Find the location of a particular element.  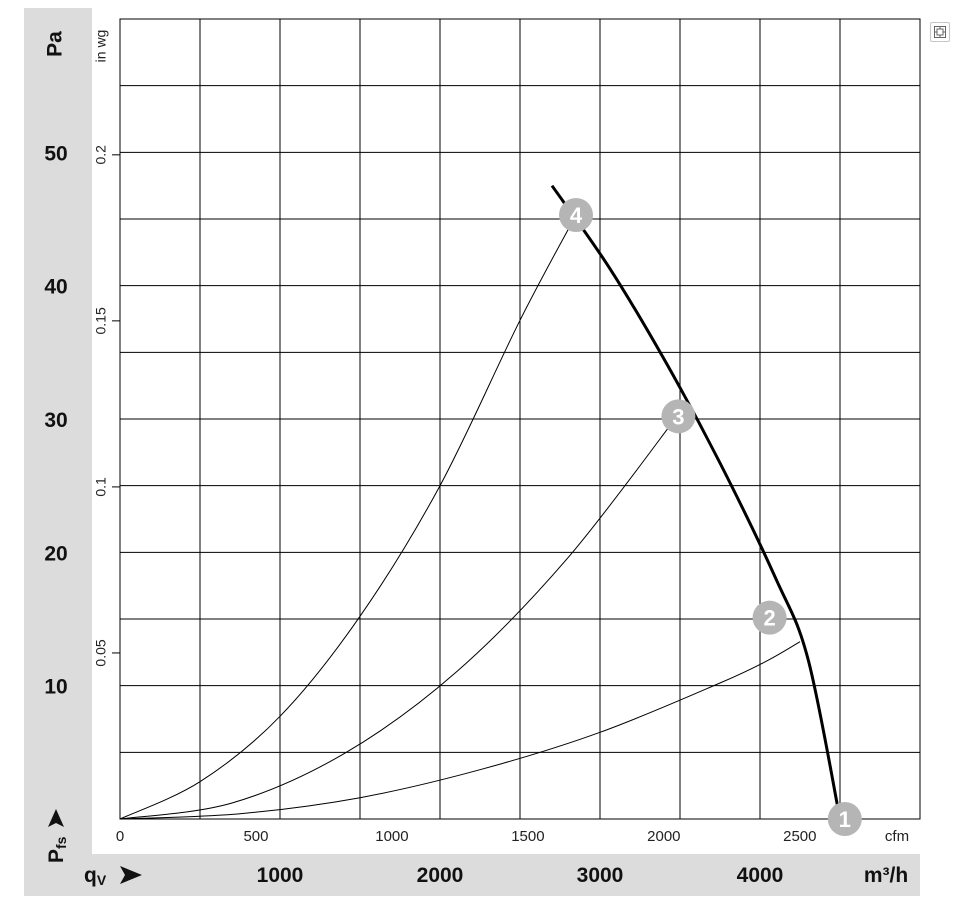

m3h-tick-label: 3000 is located at coordinates (600, 875).